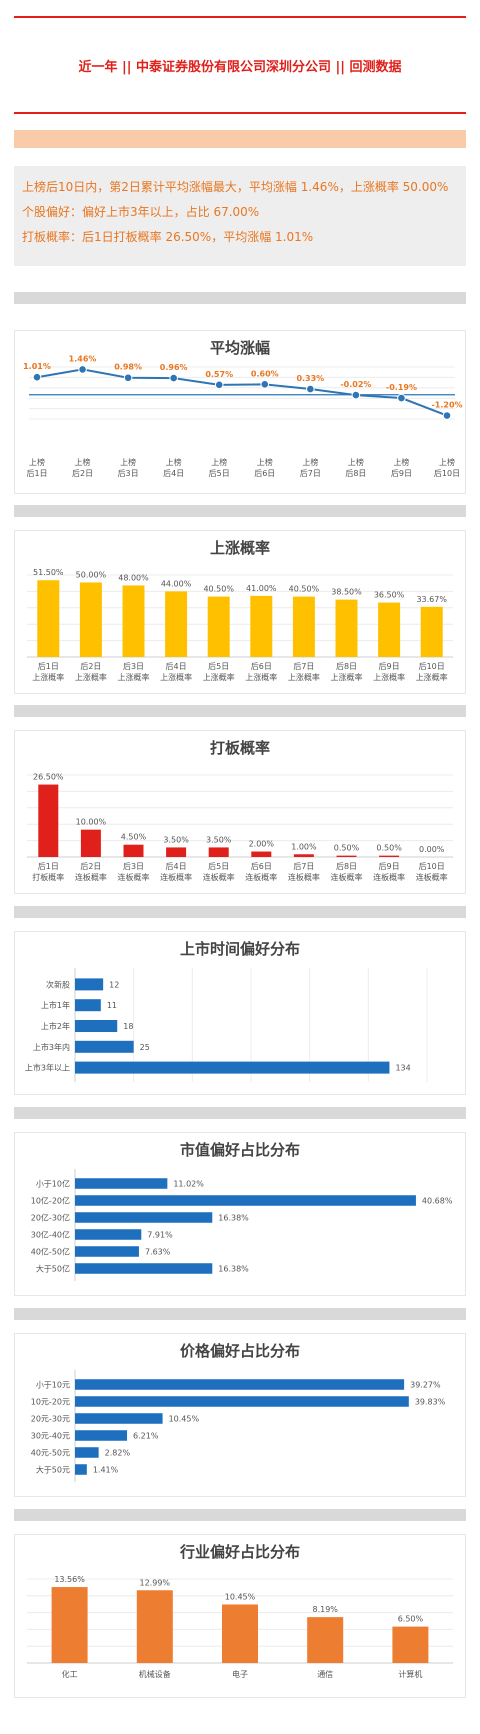 This screenshot has height=1734, width=480. Describe the element at coordinates (158, 1252) in the screenshot. I see `data-label: 7.63%` at that location.